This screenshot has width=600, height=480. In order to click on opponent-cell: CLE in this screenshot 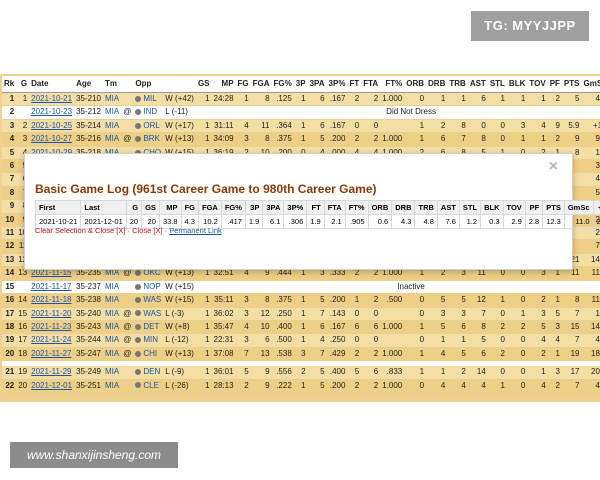, I will do `click(148, 386)`.